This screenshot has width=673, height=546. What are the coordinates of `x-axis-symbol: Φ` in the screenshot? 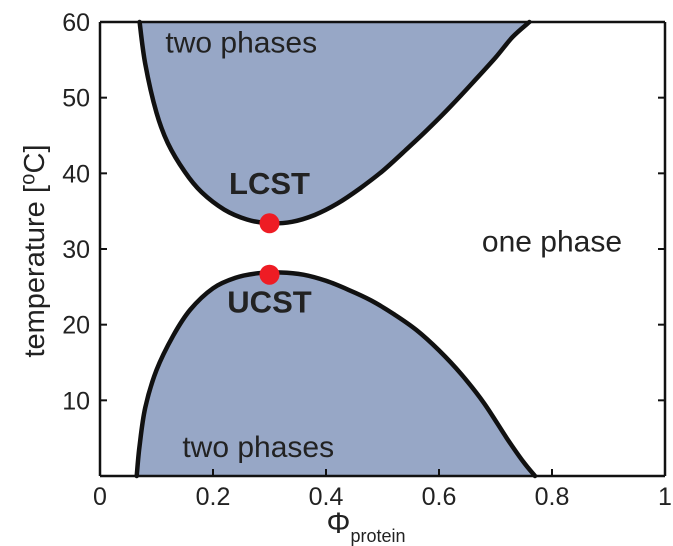 It's located at (339, 523).